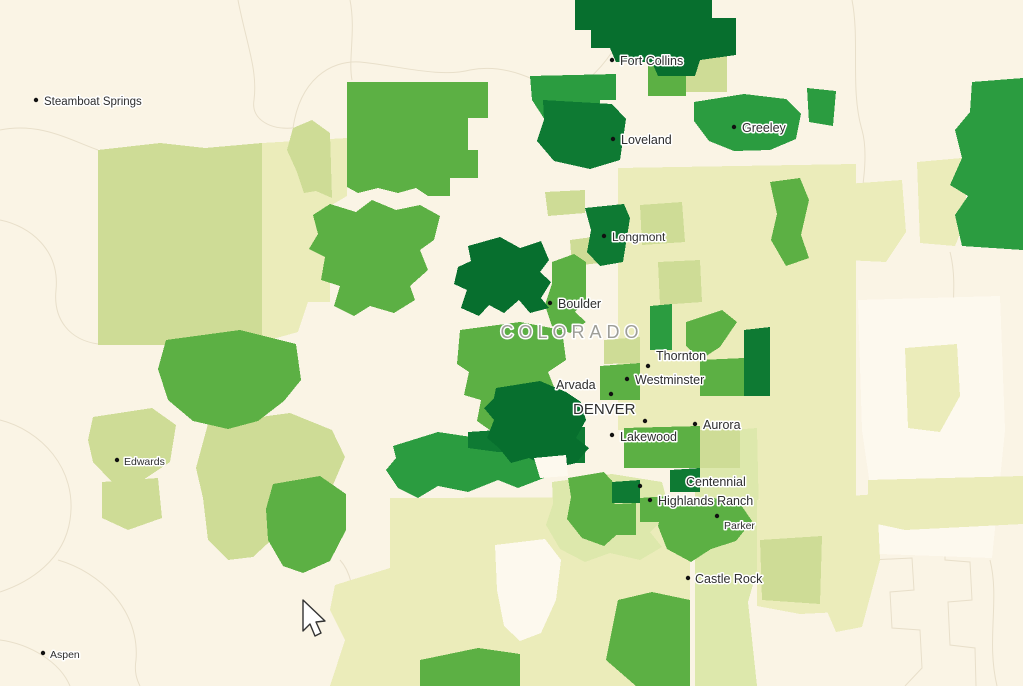  What do you see at coordinates (627, 379) in the screenshot?
I see `city-dot-westminster` at bounding box center [627, 379].